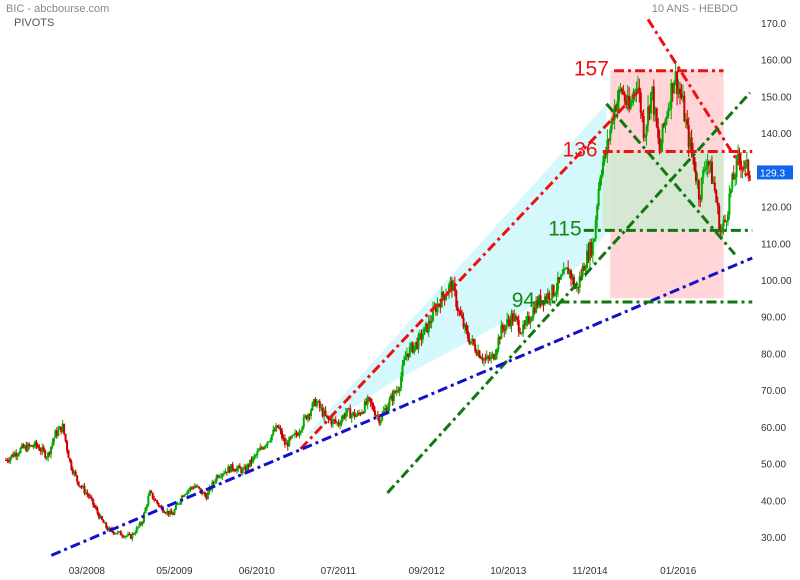 The image size is (800, 580). Describe the element at coordinates (773, 391) in the screenshot. I see `y-tick-label: 70.00` at that location.